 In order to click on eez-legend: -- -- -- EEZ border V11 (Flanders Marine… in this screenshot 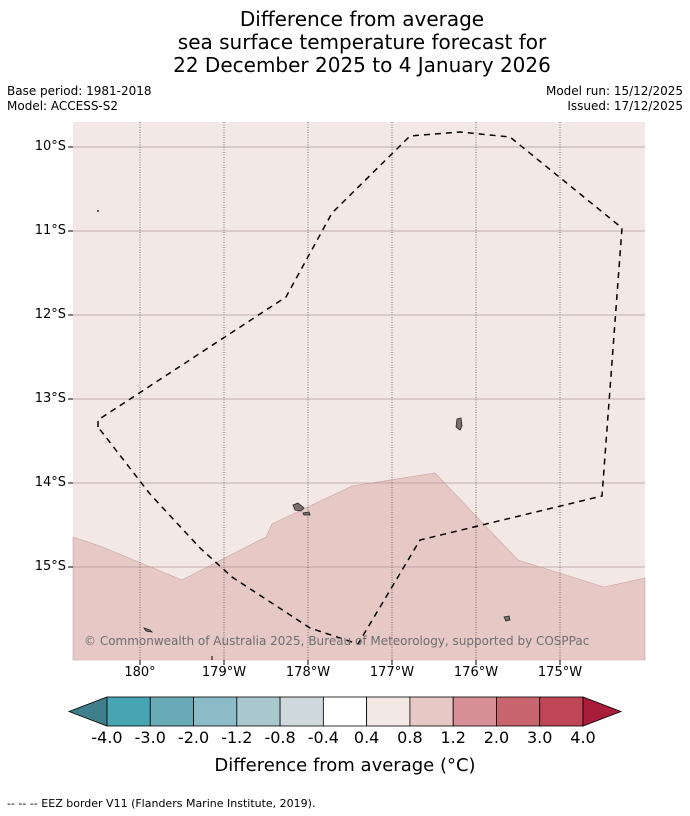, I will do `click(161, 803)`.